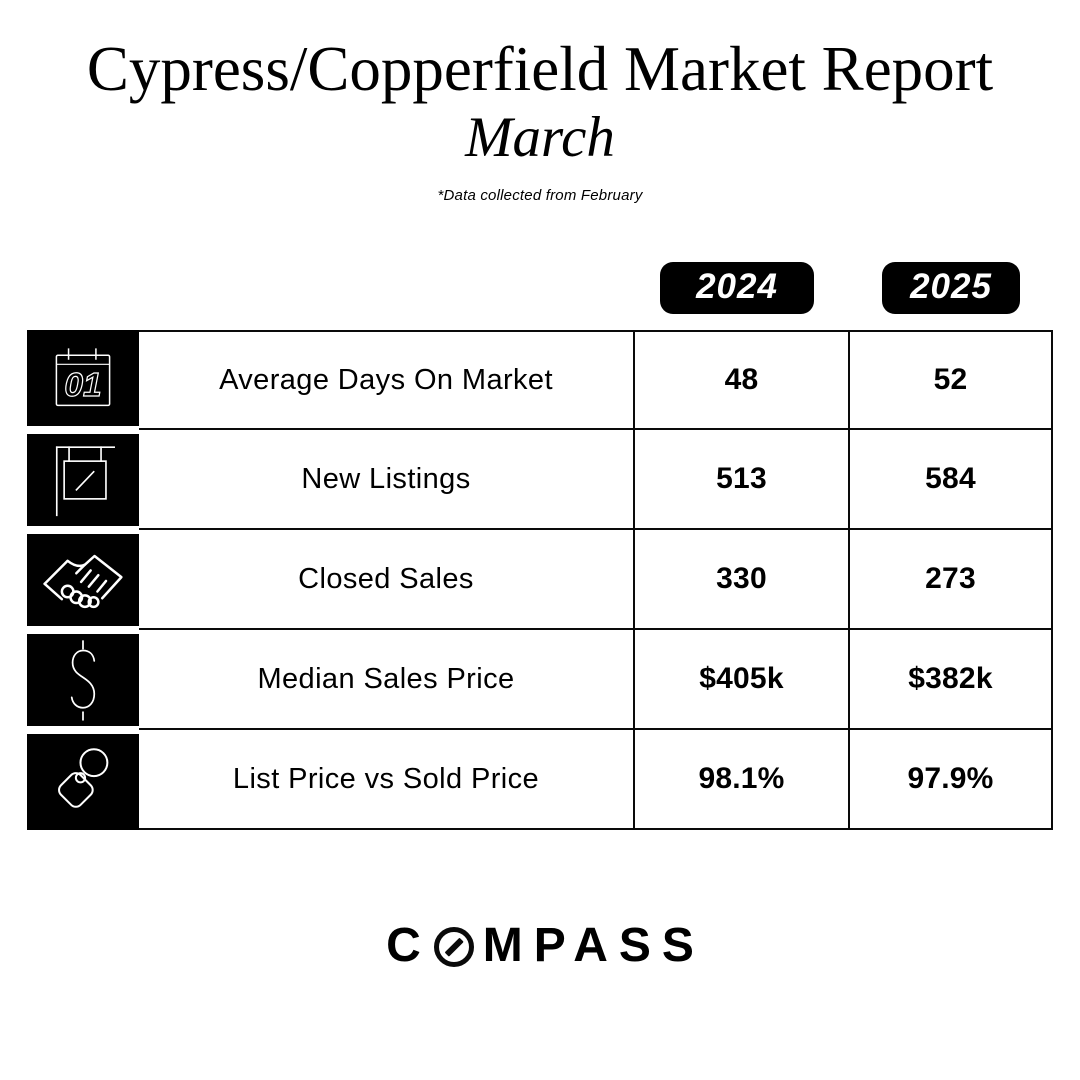 This screenshot has height=1080, width=1080. I want to click on calendar-icon: 01, so click(83, 380).